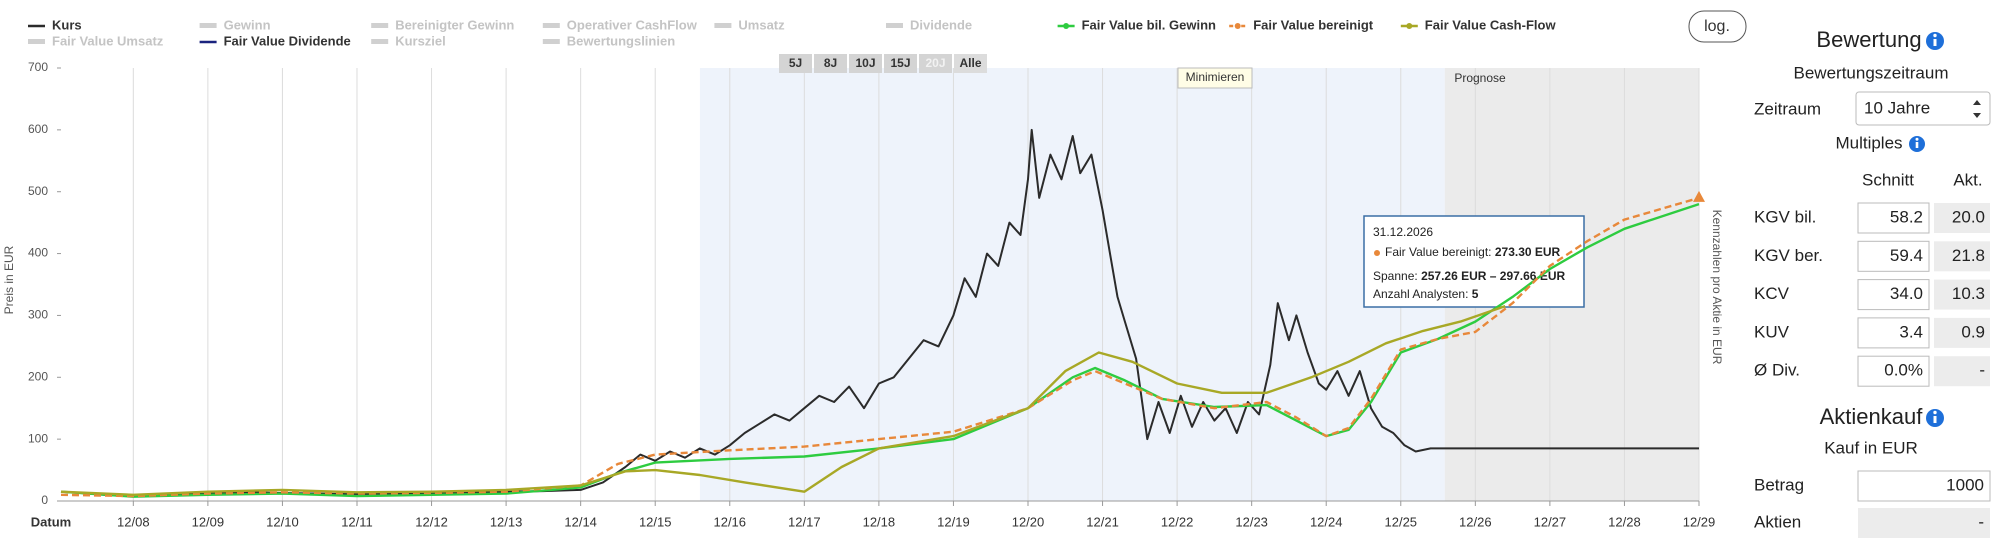  I want to click on x-tick-label: 12/13, so click(506, 521).